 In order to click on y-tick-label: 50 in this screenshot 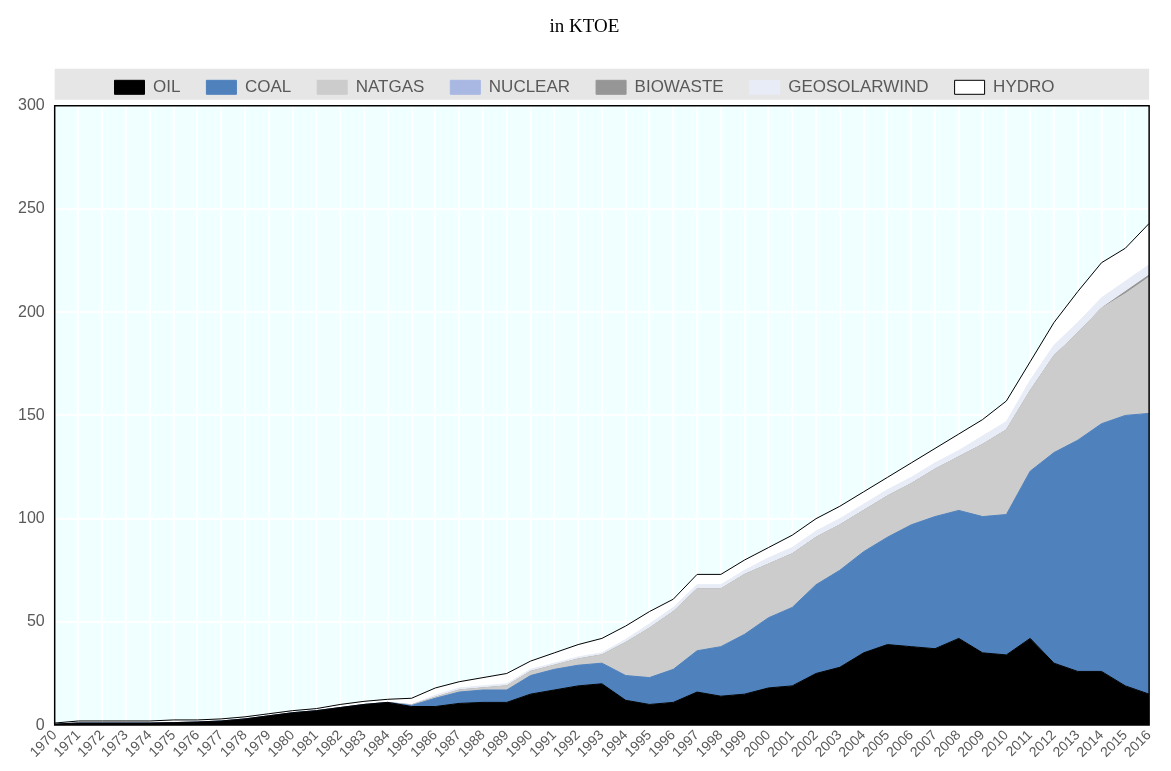, I will do `click(35, 621)`.